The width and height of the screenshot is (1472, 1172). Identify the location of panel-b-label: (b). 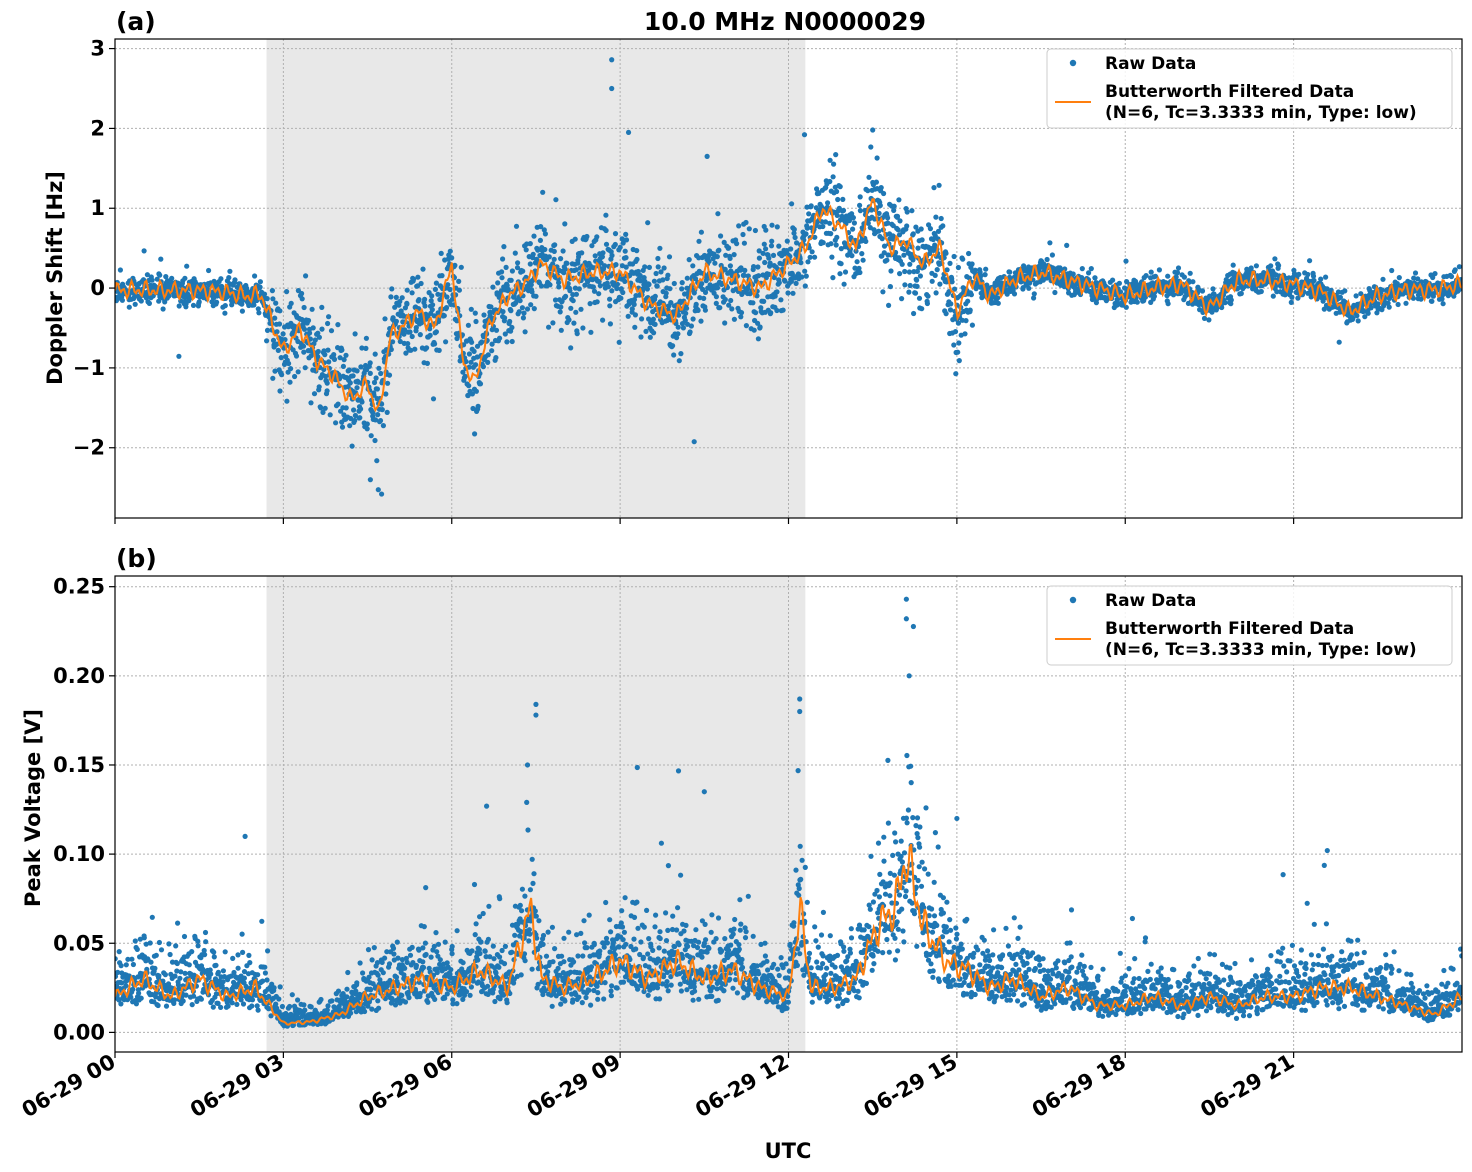
(136, 558).